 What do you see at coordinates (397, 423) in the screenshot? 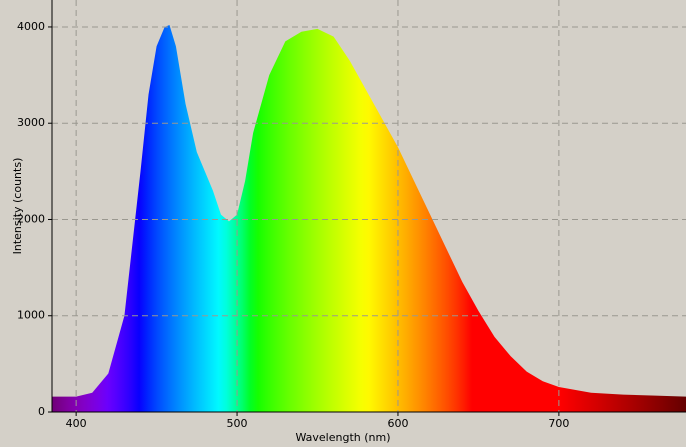
I see `x-tick-label: 600` at bounding box center [397, 423].